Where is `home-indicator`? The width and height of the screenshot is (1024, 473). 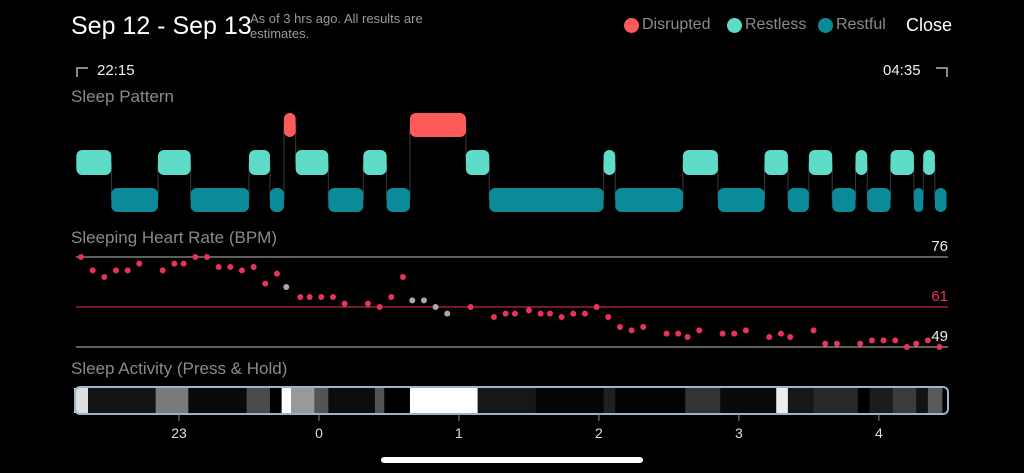
home-indicator is located at coordinates (512, 460).